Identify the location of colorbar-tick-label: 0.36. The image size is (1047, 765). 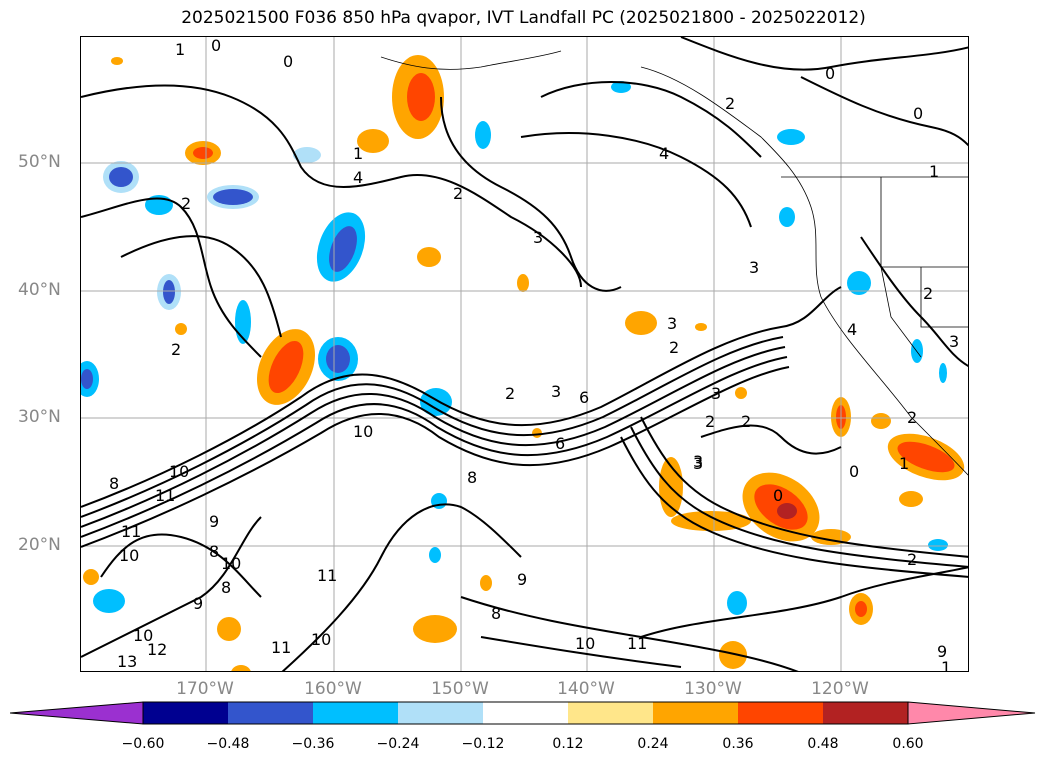
(738, 744).